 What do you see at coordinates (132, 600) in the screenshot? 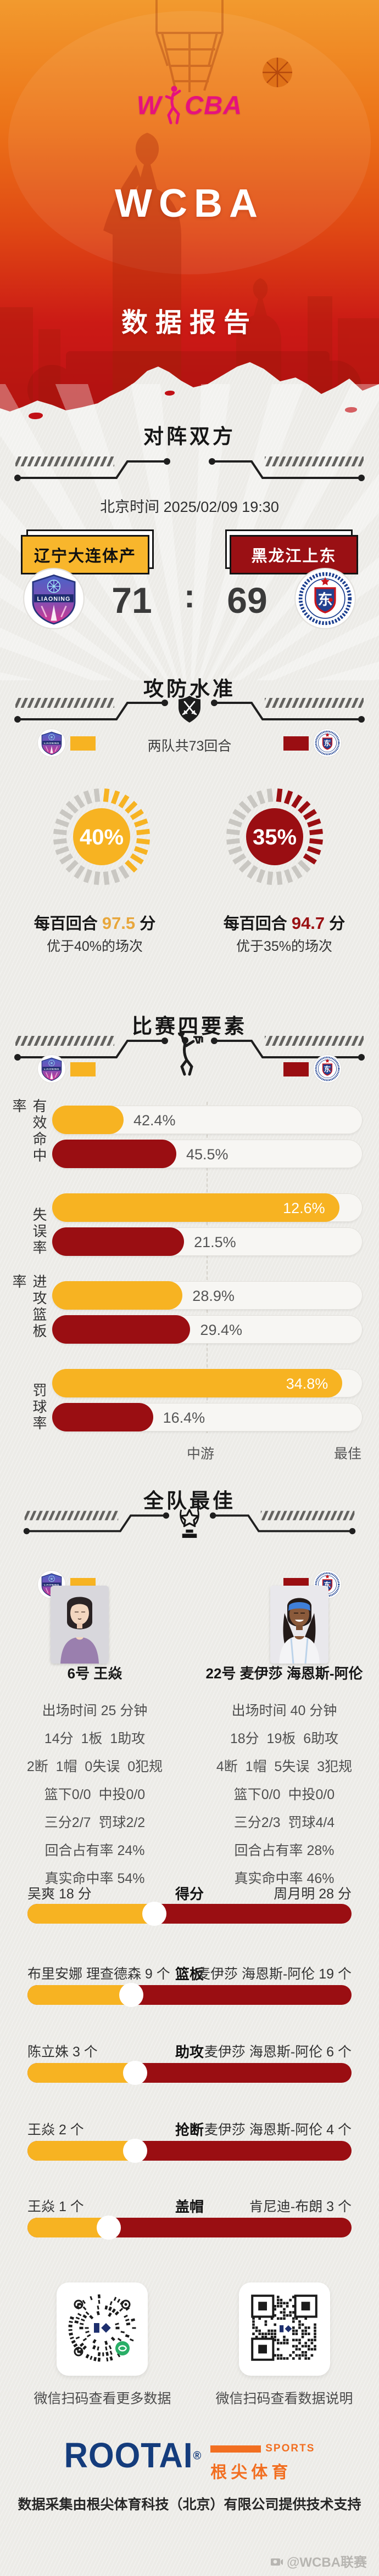
I see `home-score: 71` at bounding box center [132, 600].